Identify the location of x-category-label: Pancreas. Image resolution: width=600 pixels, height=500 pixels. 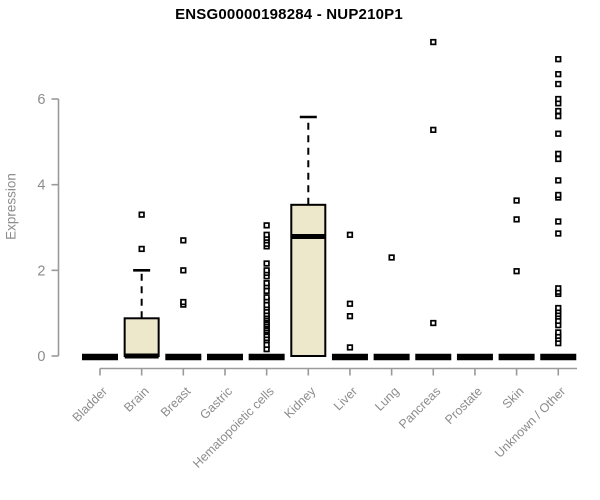
(419, 407).